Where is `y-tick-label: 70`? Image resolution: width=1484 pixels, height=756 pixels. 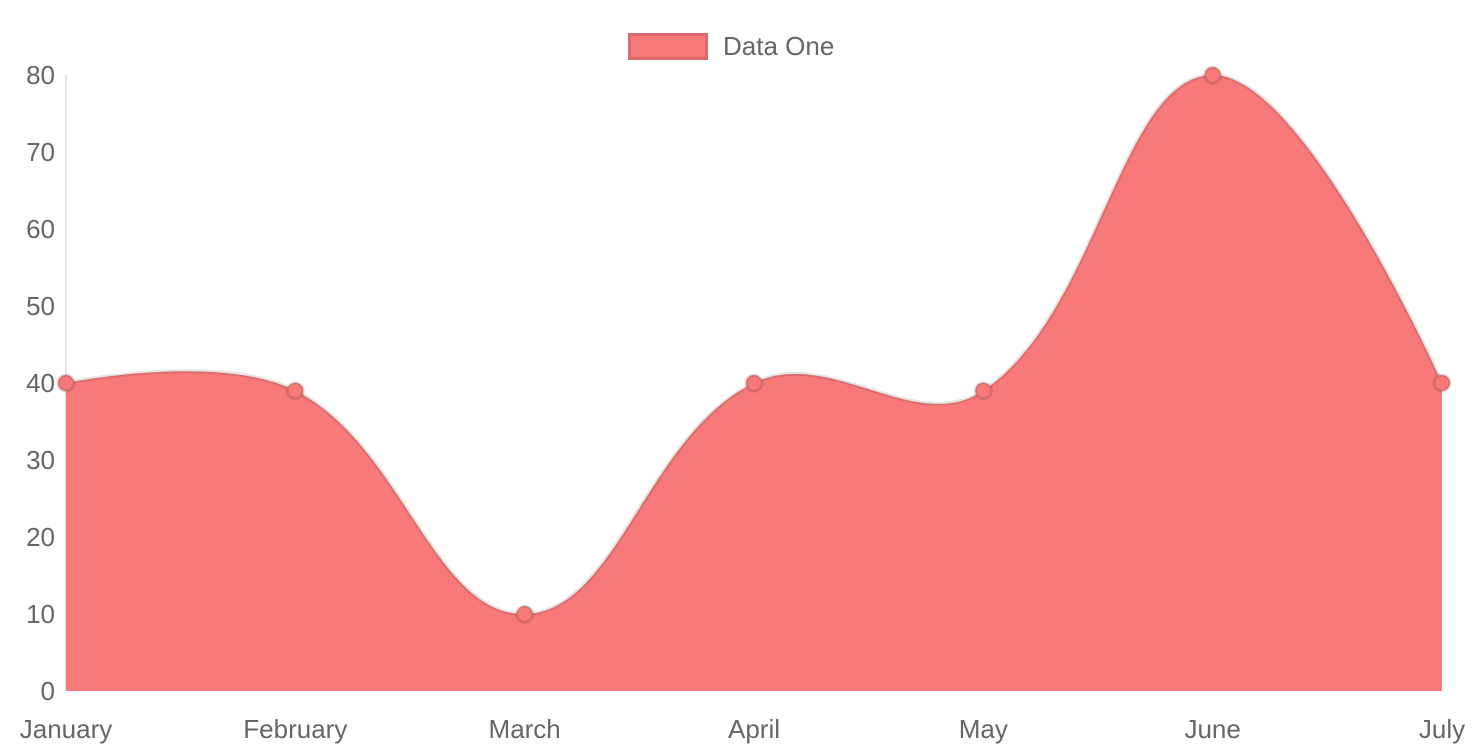
y-tick-label: 70 is located at coordinates (40, 152).